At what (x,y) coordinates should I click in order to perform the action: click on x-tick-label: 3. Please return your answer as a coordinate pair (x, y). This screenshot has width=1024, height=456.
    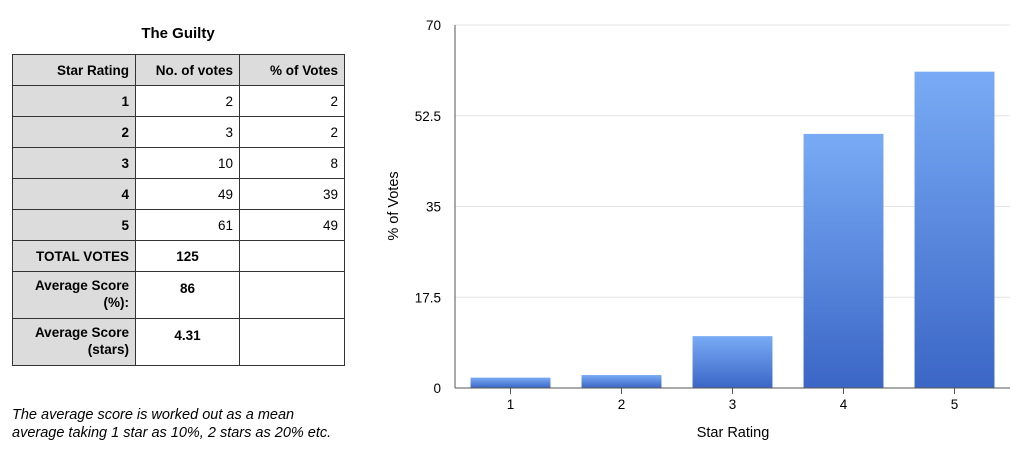
    Looking at the image, I should click on (733, 404).